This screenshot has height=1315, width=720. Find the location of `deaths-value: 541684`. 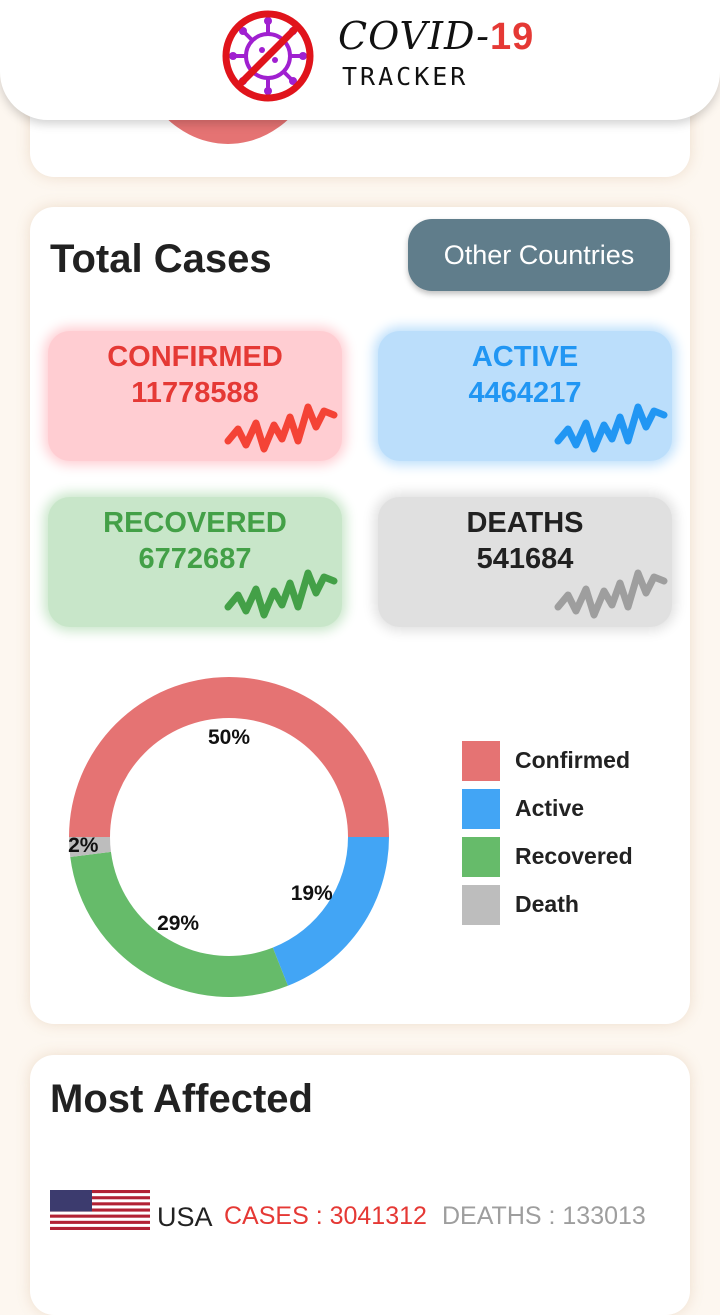

deaths-value: 541684 is located at coordinates (525, 559).